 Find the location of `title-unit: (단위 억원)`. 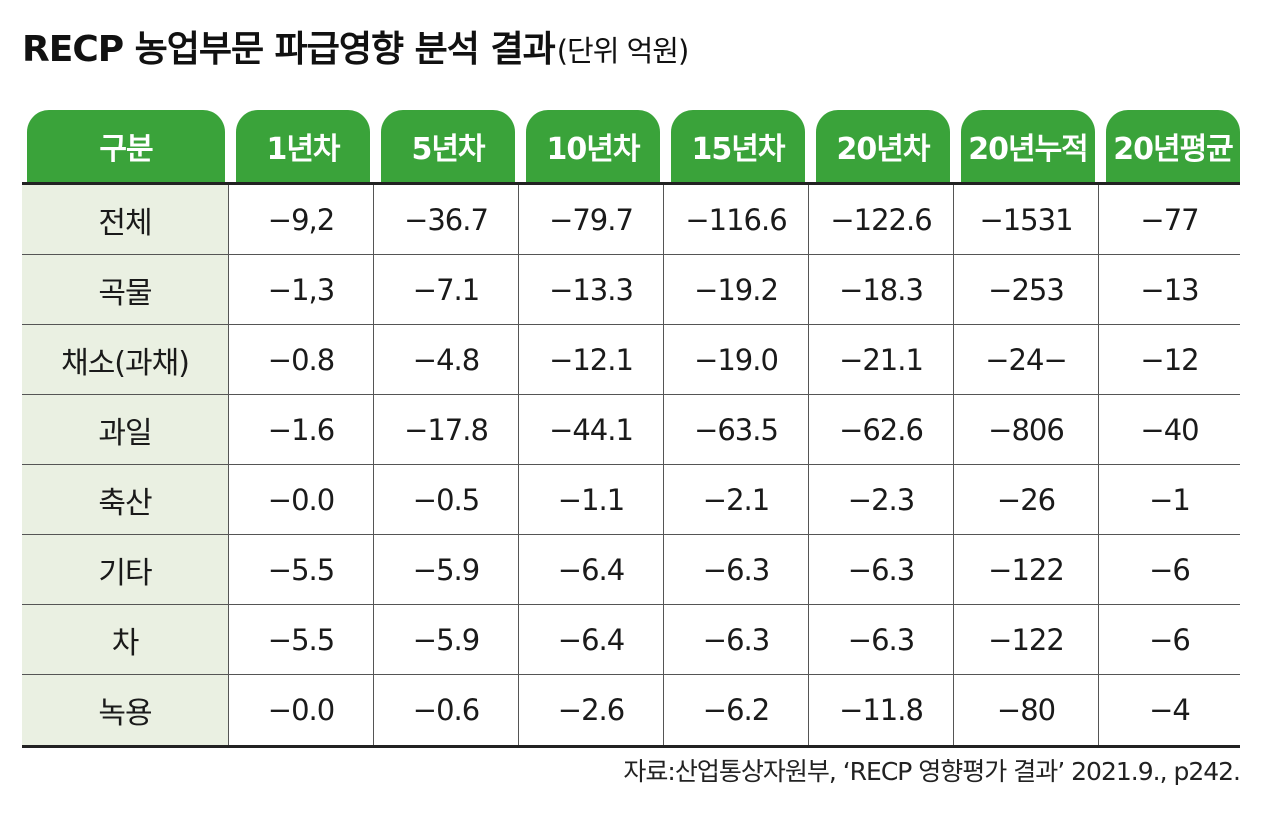

title-unit: (단위 억원) is located at coordinates (623, 51).